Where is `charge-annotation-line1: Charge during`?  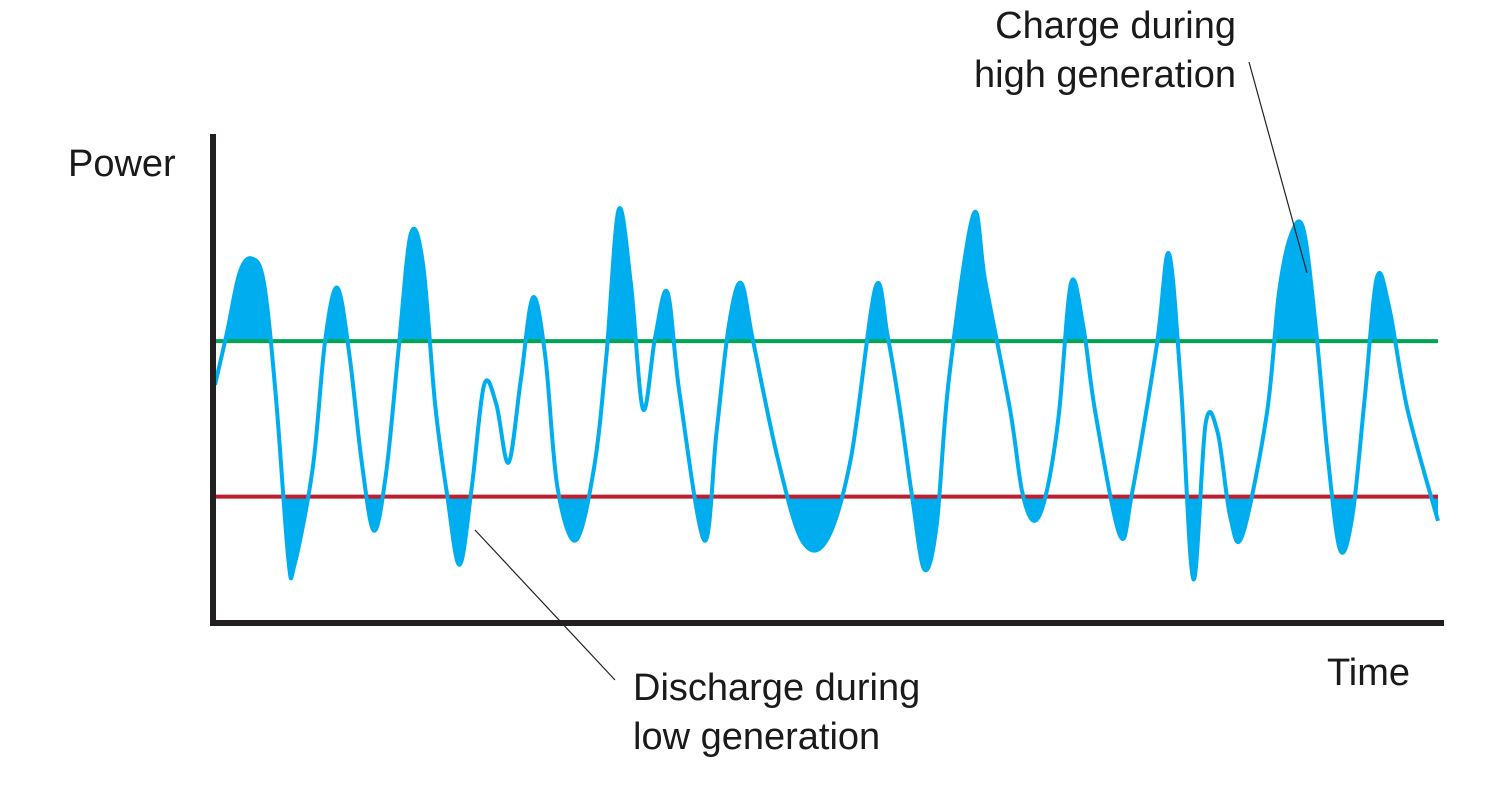
charge-annotation-line1: Charge during is located at coordinates (1115, 26).